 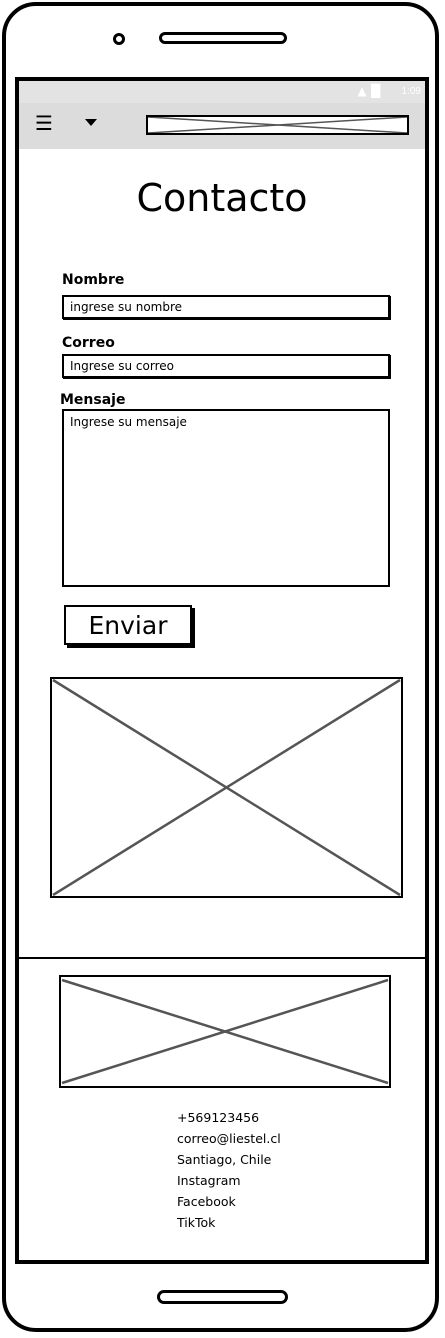 What do you see at coordinates (196, 1222) in the screenshot?
I see `footer-tiktok-link: TikTok` at bounding box center [196, 1222].